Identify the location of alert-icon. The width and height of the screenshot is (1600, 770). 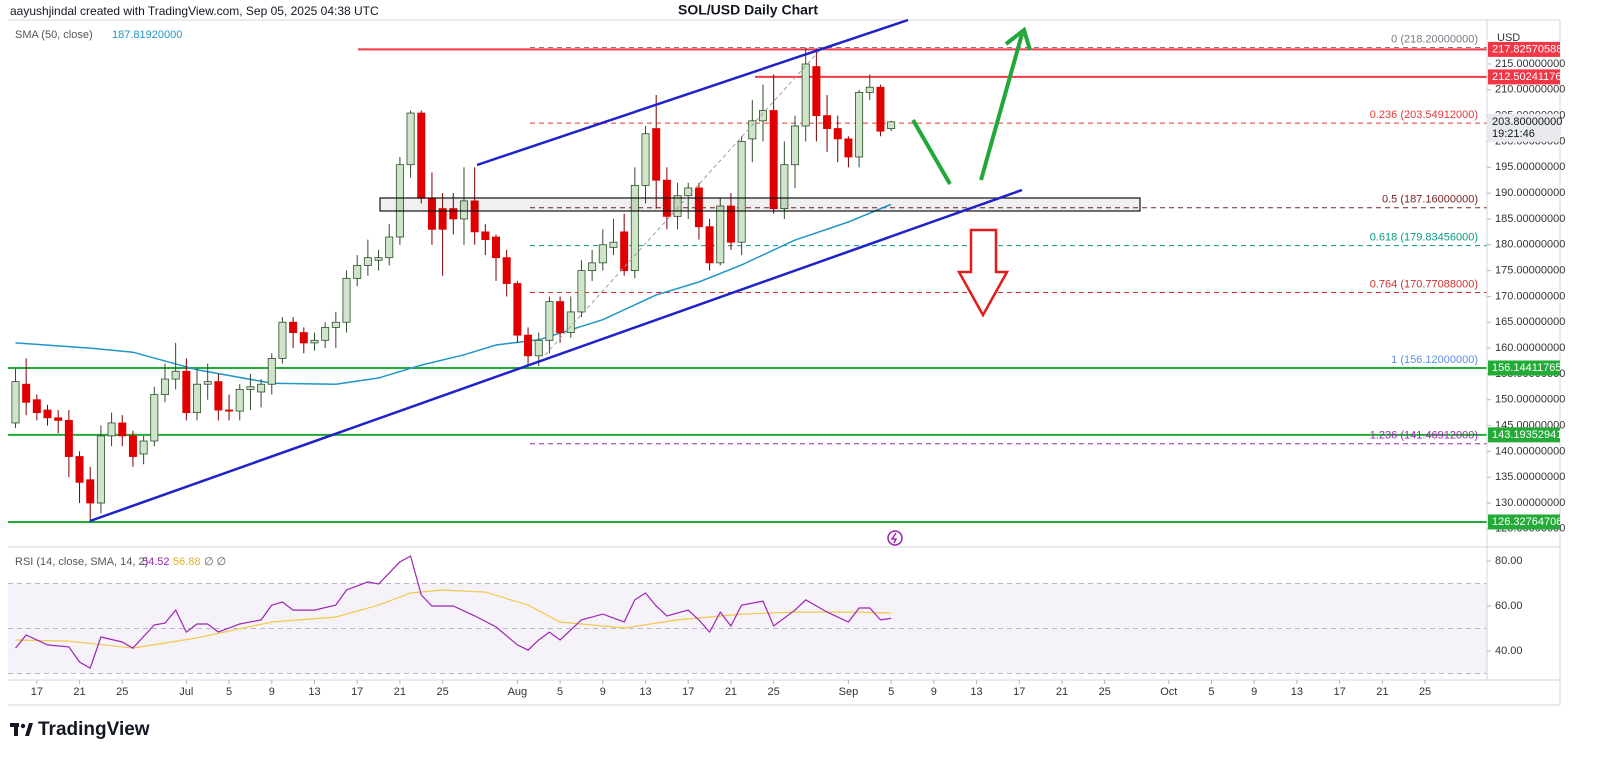
(895, 538).